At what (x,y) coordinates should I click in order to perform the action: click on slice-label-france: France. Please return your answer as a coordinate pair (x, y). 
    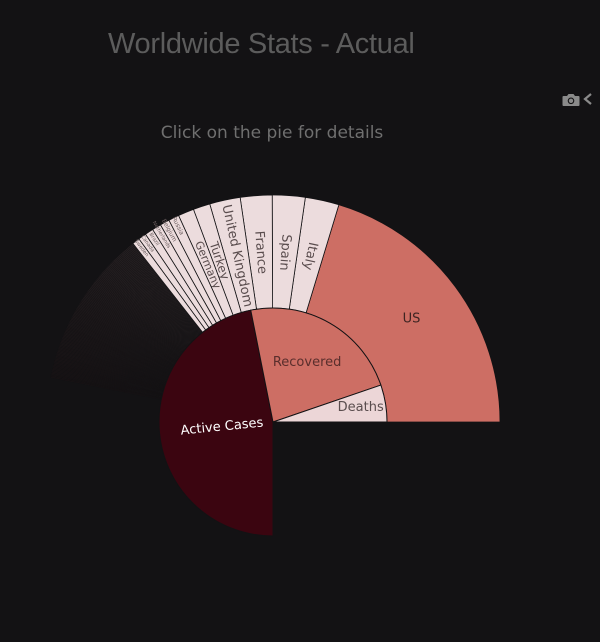
    Looking at the image, I should click on (260, 252).